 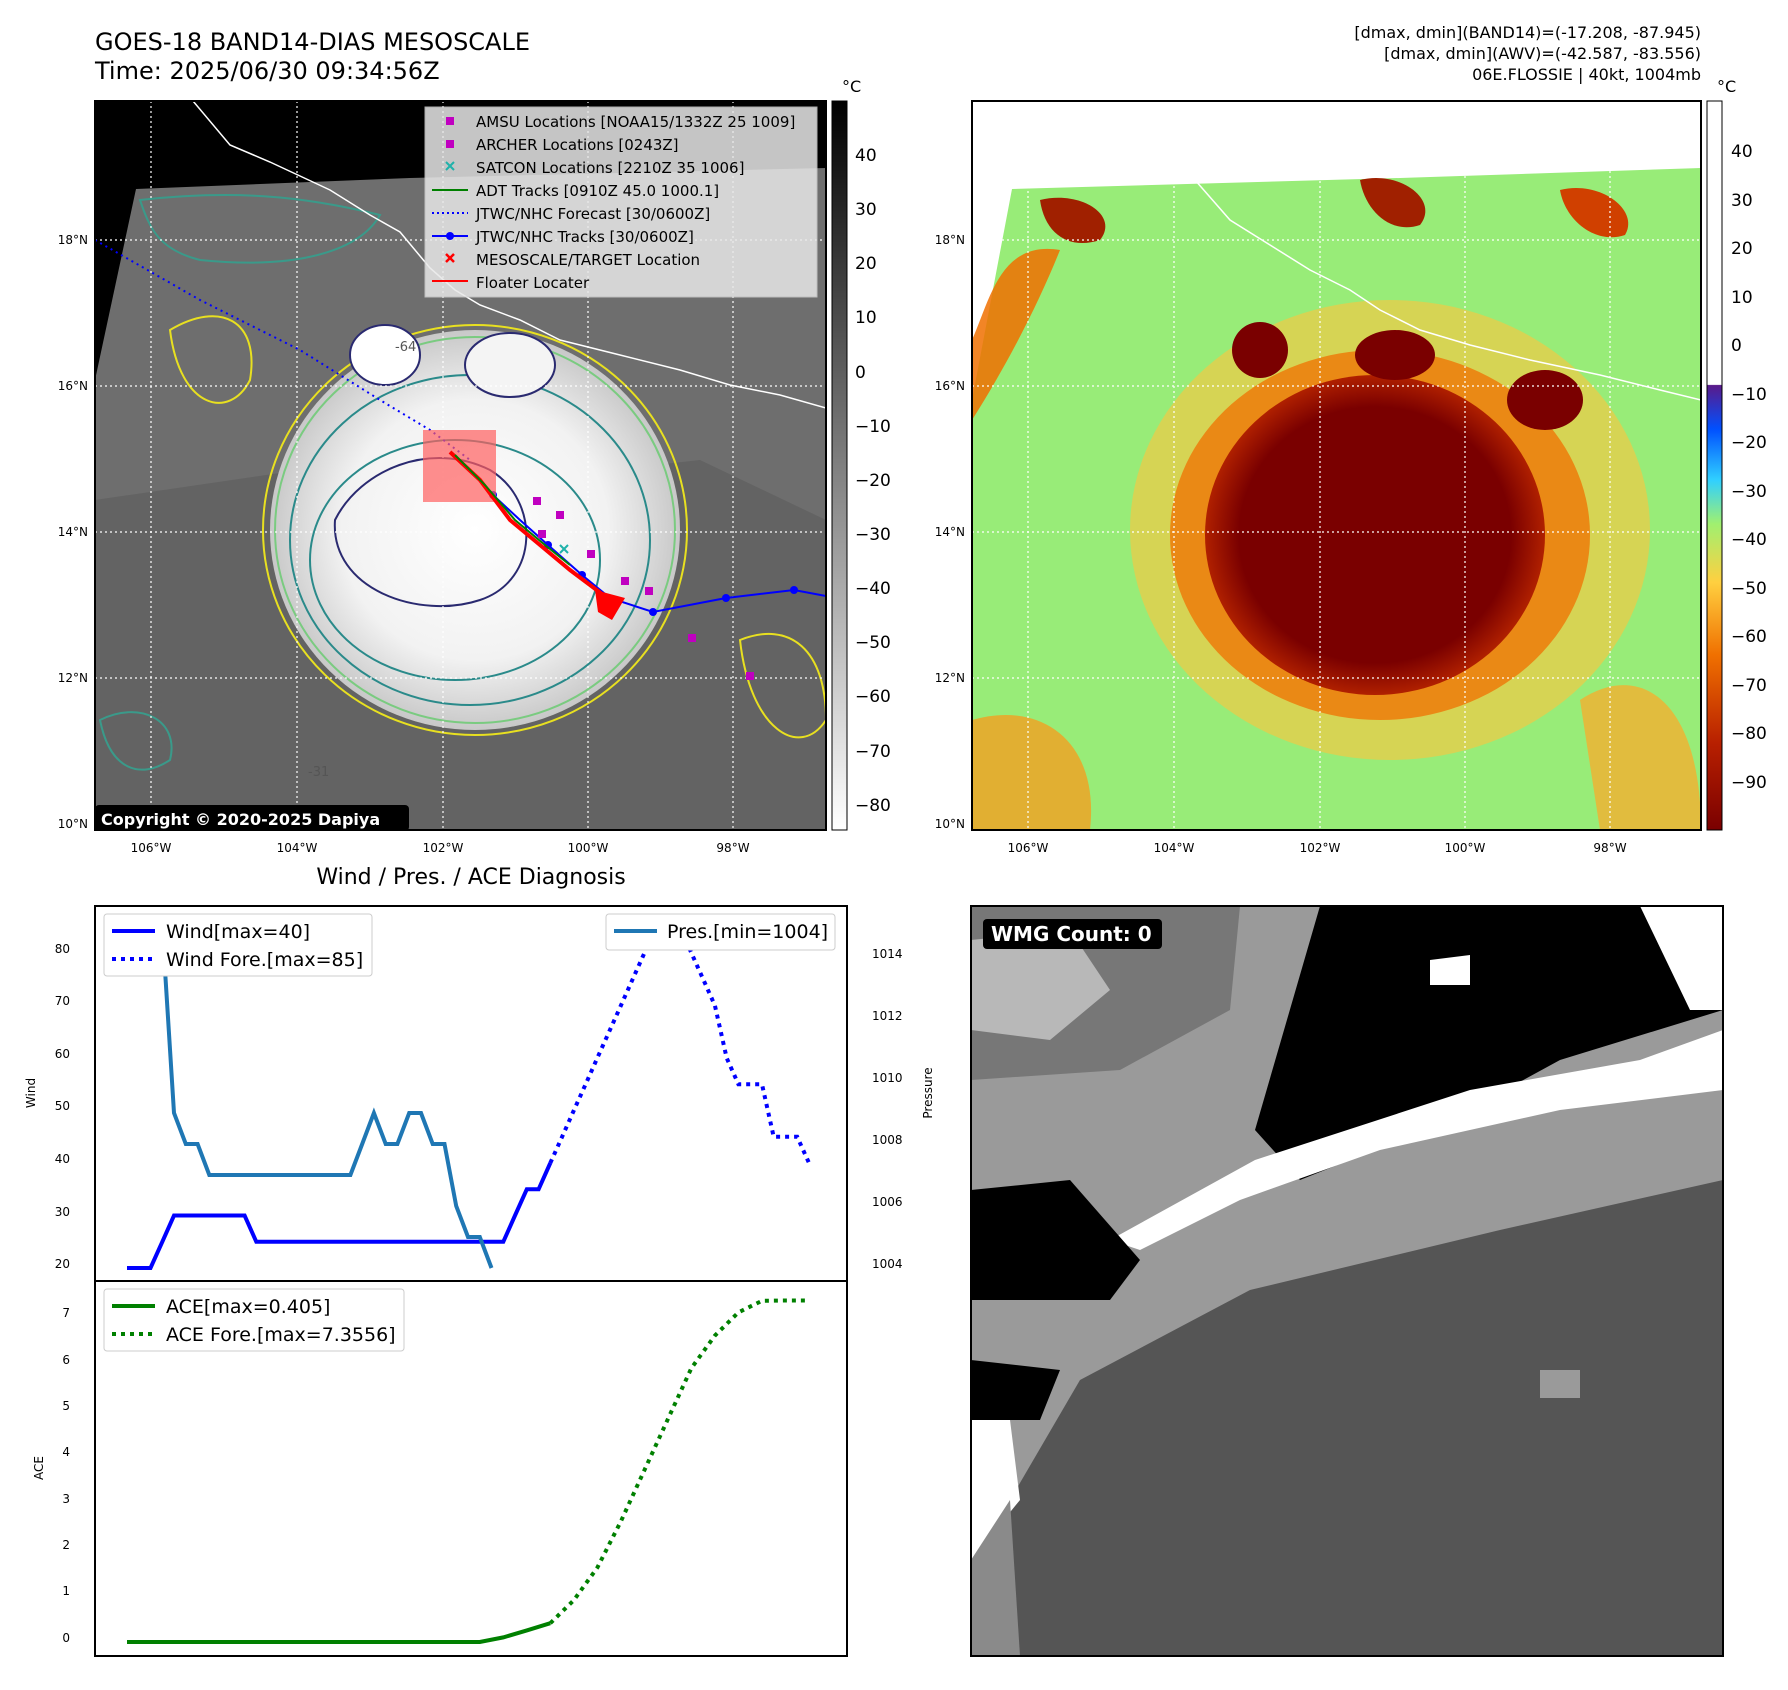 I want to click on adt-track-line, so click(x=512, y=510).